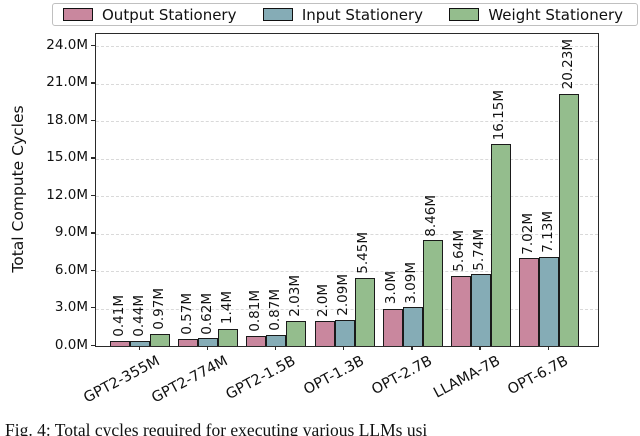  Describe the element at coordinates (18, 189) in the screenshot. I see `y-axis-title: Total Compute Cycles` at that location.